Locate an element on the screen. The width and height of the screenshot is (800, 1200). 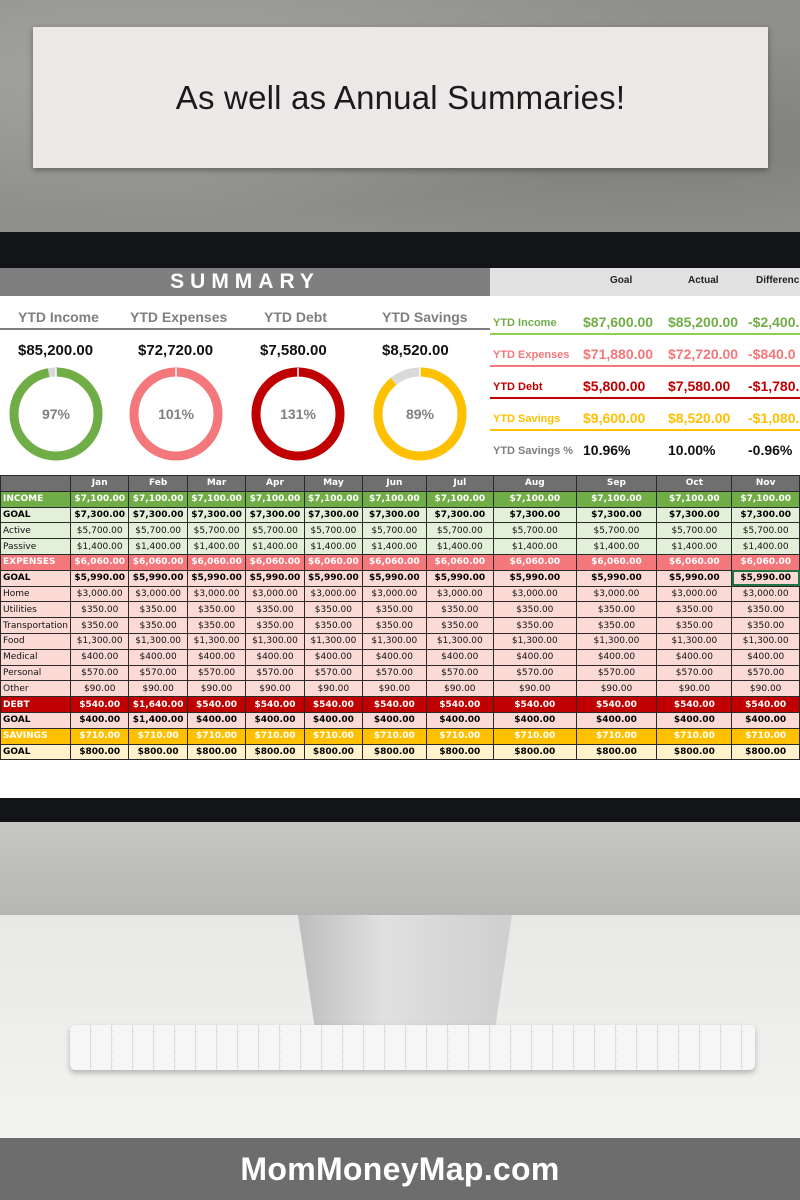
month-header: Jul is located at coordinates (460, 483).